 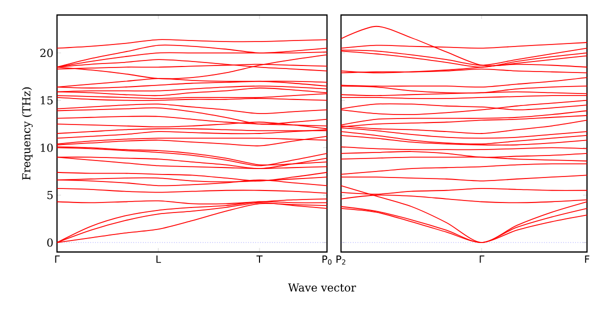 I want to click on y-tick-label: 5, so click(x=50, y=195).